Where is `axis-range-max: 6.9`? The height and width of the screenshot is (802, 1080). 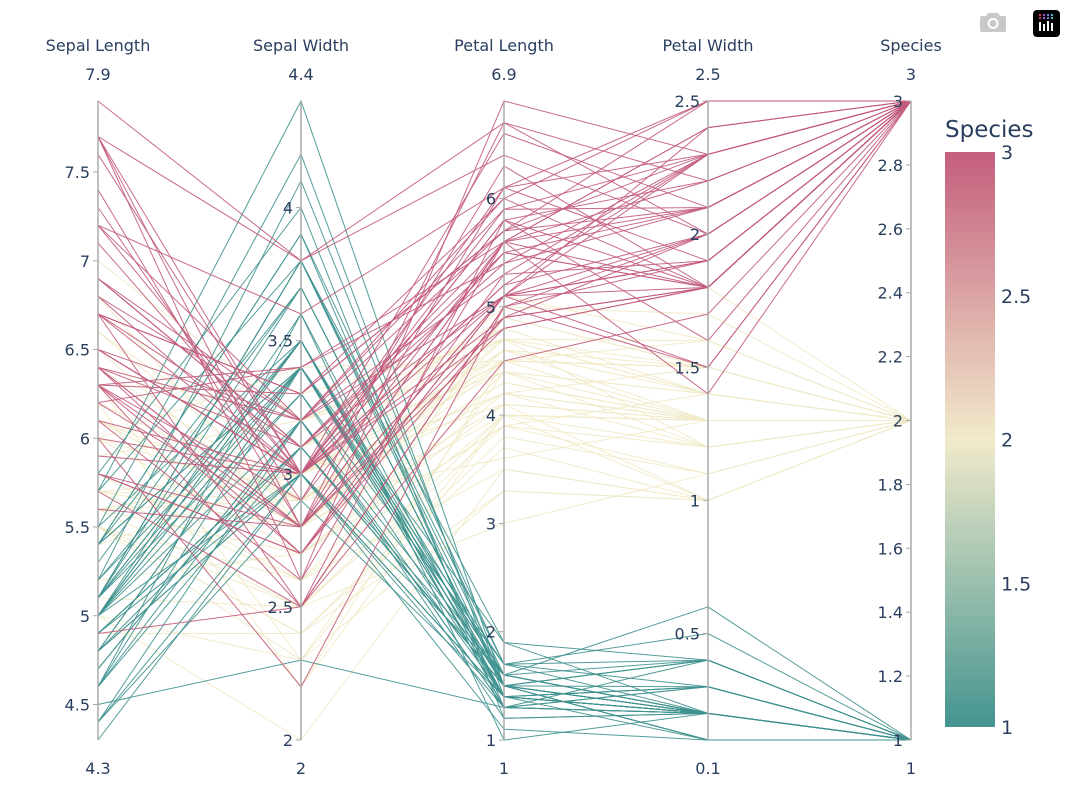 axis-range-max: 6.9 is located at coordinates (503, 74).